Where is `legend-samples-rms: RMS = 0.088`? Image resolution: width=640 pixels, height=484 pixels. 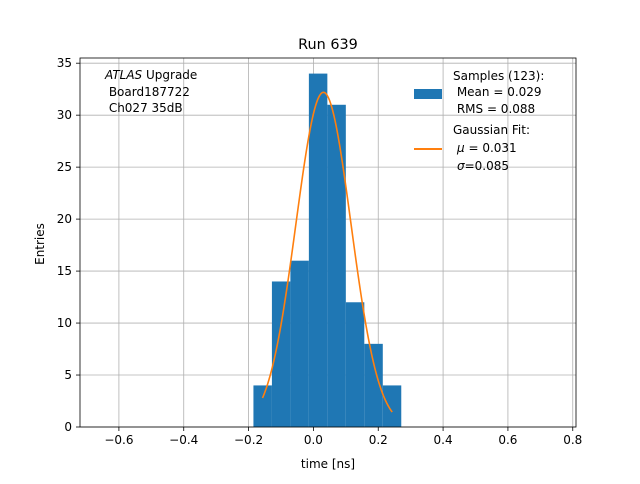 legend-samples-rms: RMS = 0.088 is located at coordinates (494, 109).